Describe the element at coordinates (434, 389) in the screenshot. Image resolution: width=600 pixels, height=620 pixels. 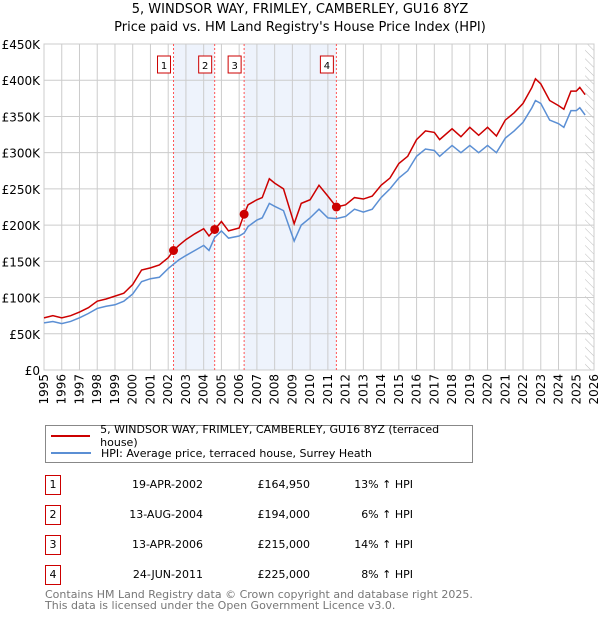
I see `x-tick-label: 2017` at that location.